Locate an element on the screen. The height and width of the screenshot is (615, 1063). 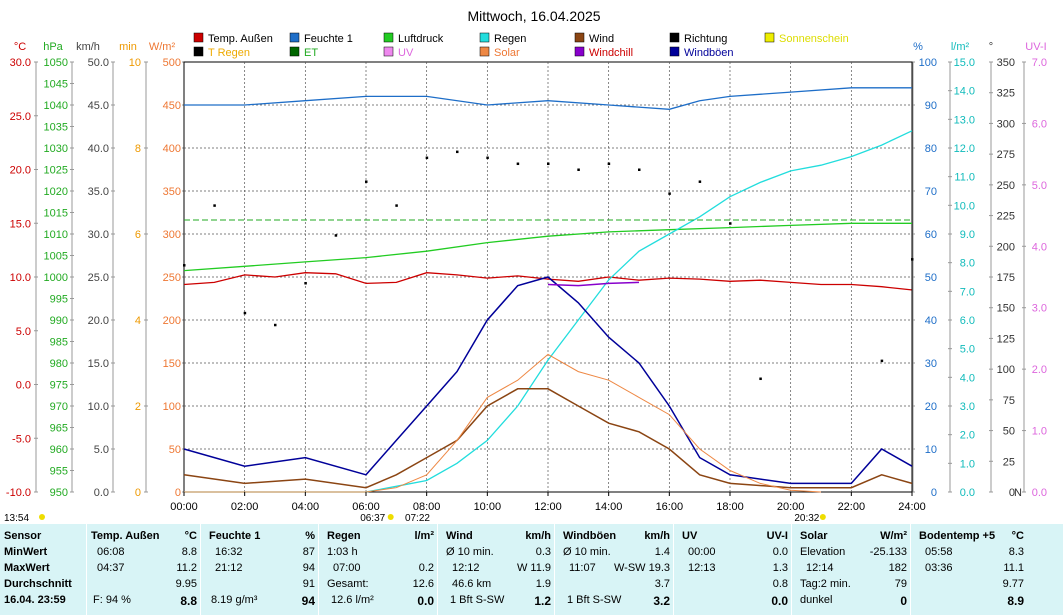
temp-avg-value: 9.95 is located at coordinates (186, 584).